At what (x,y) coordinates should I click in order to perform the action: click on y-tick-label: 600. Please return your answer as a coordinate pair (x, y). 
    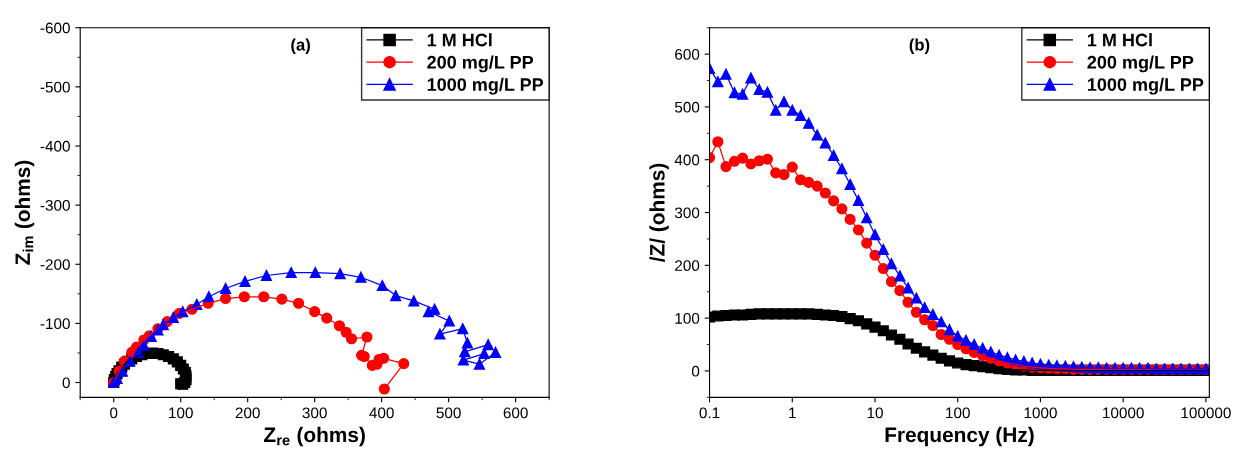
    Looking at the image, I should click on (687, 54).